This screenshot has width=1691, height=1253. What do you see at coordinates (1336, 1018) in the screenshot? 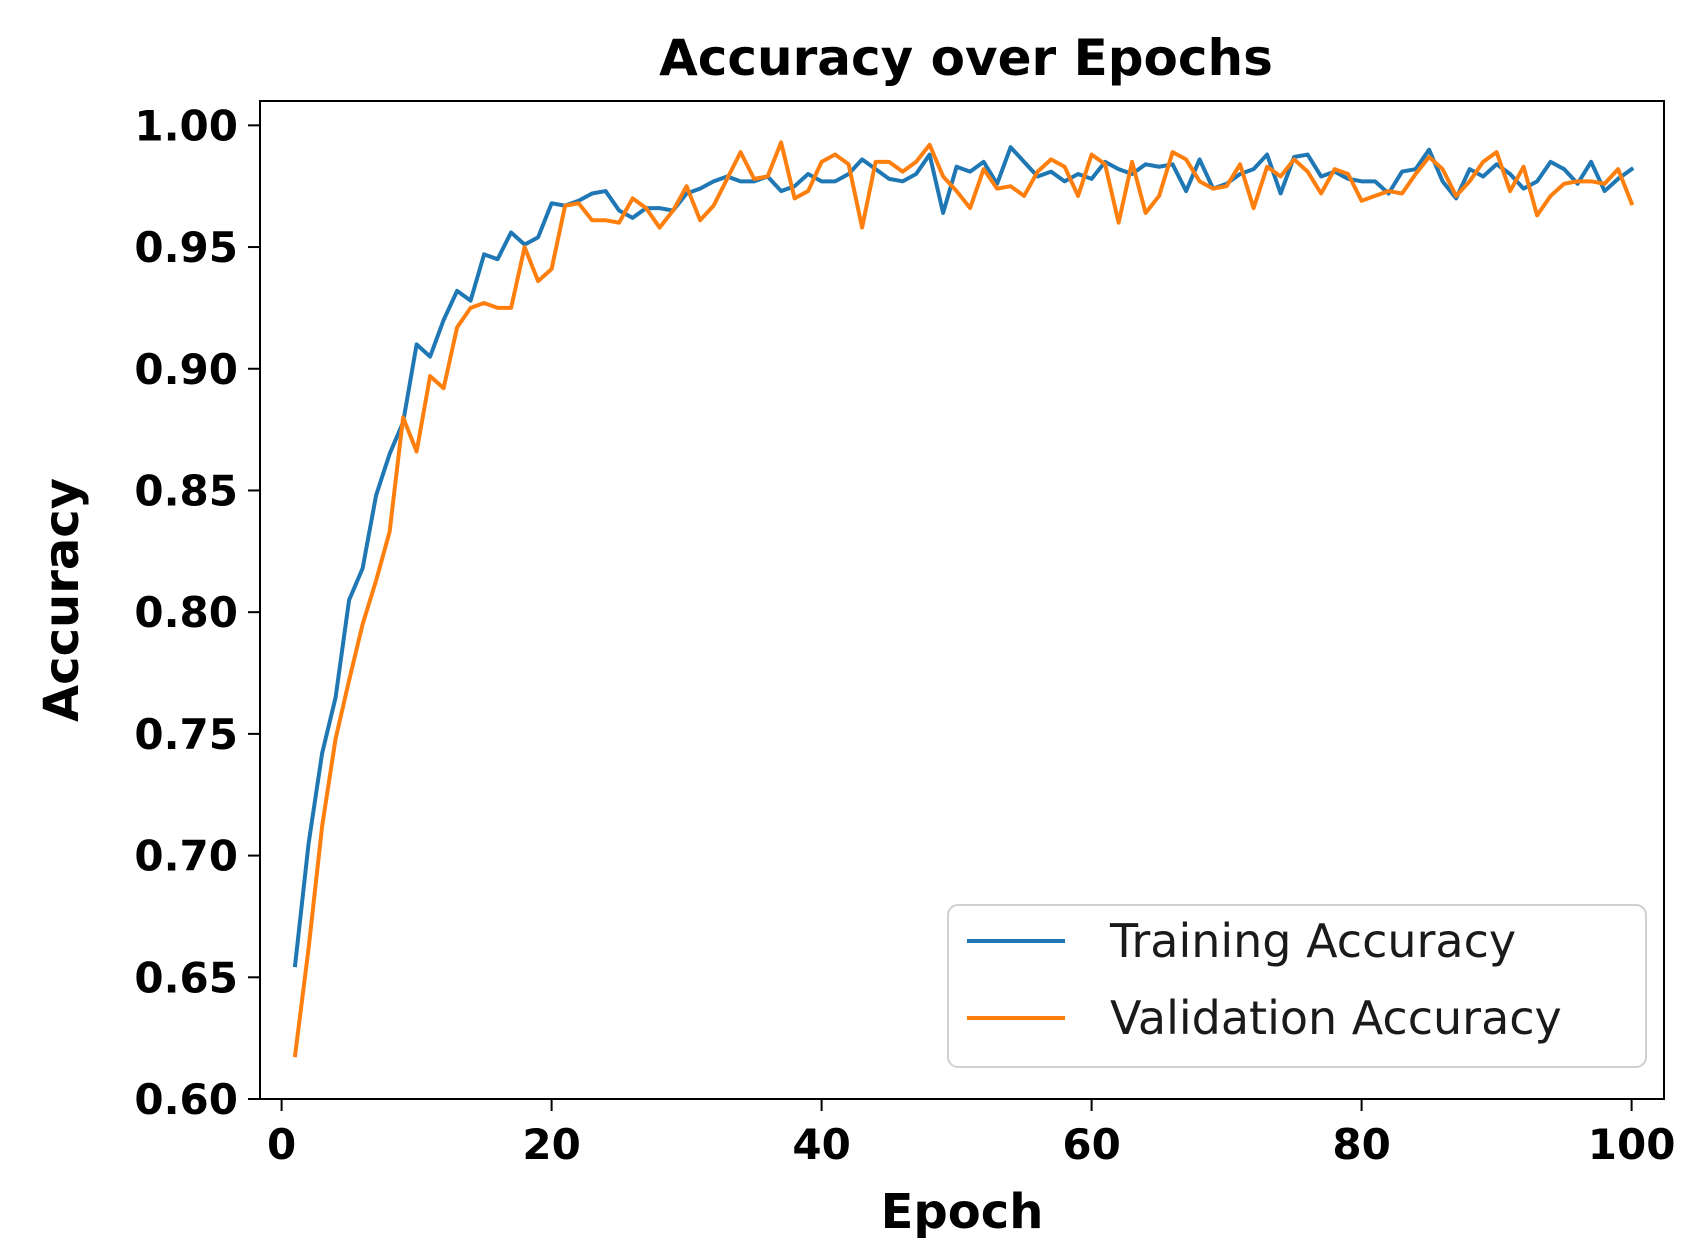
I see `legend-validation-label: Validation Accuracy` at bounding box center [1336, 1018].